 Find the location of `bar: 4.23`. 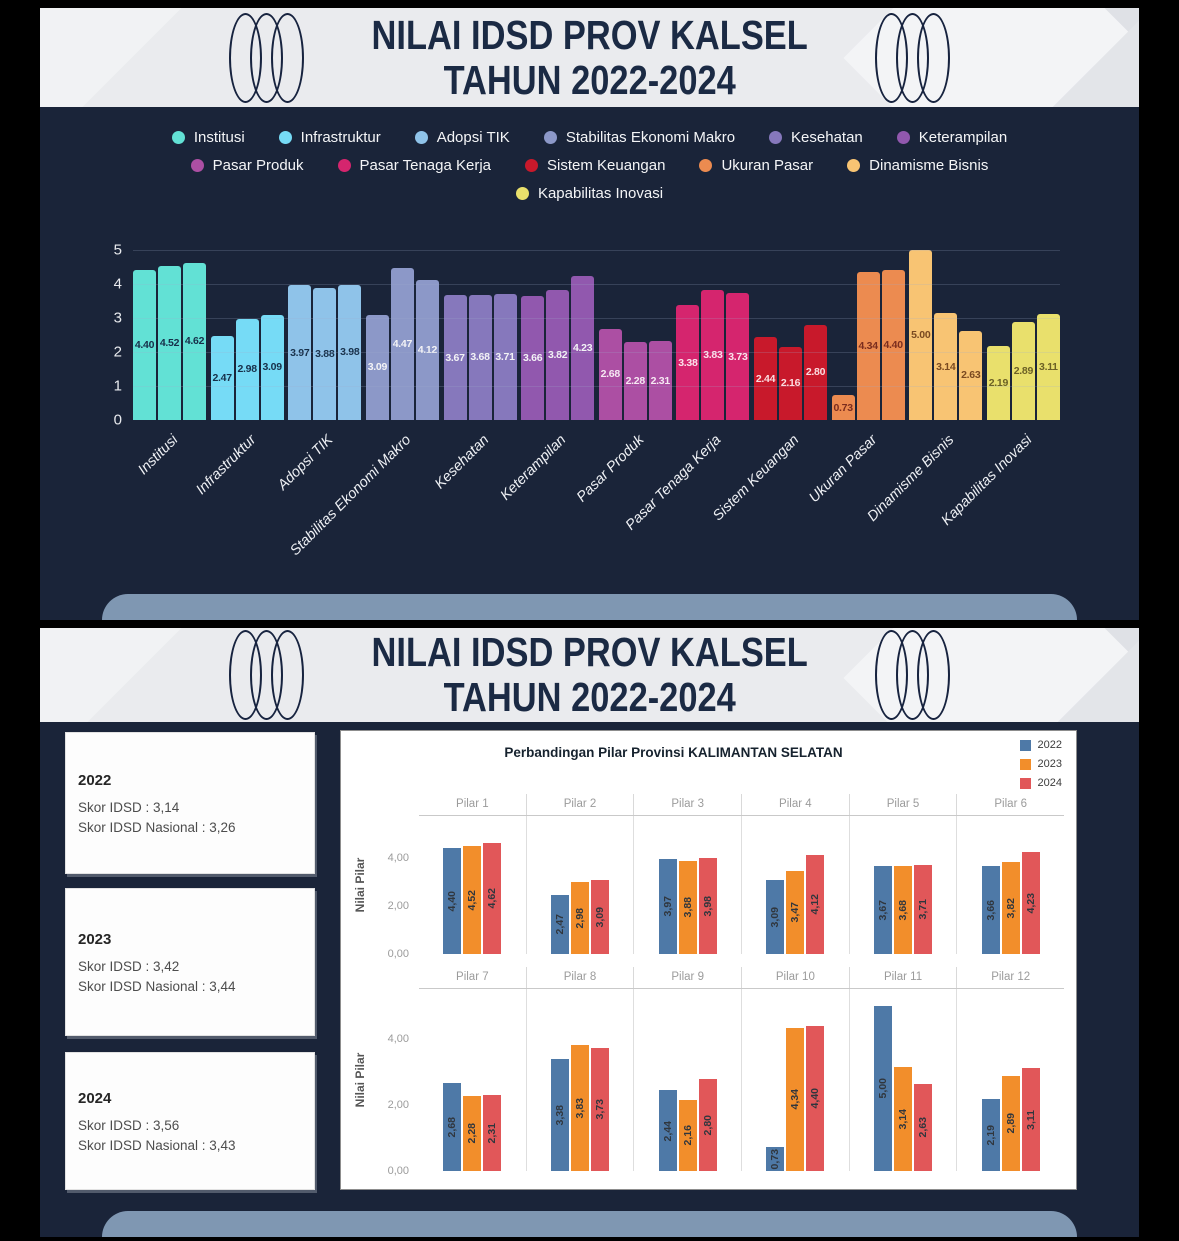

bar: 4.23 is located at coordinates (583, 348).